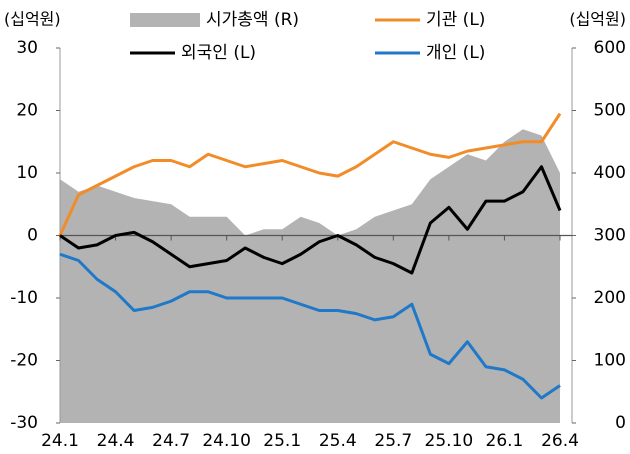  I want to click on y2-unit-label: (십억원), so click(597, 19).